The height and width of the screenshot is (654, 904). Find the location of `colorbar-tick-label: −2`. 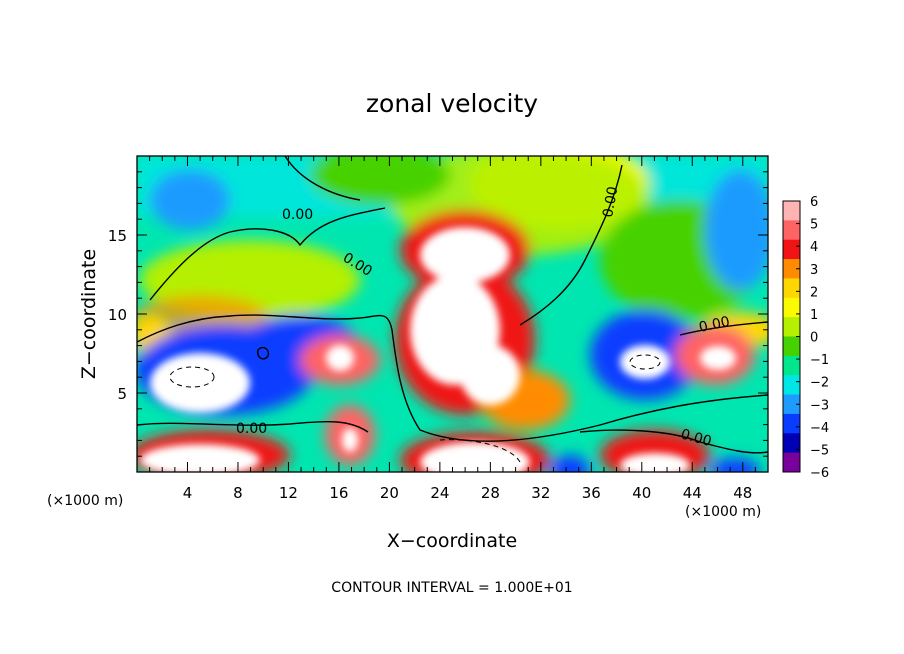

colorbar-tick-label: −2 is located at coordinates (819, 383).